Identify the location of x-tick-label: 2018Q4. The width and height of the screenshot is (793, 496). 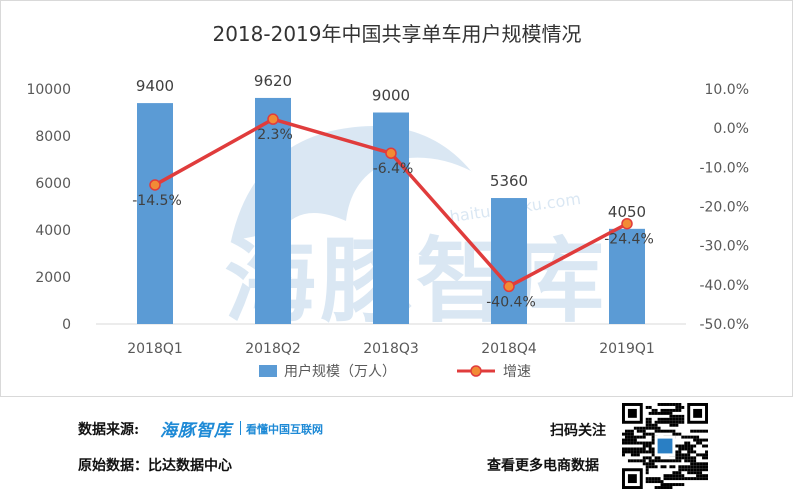
(509, 349).